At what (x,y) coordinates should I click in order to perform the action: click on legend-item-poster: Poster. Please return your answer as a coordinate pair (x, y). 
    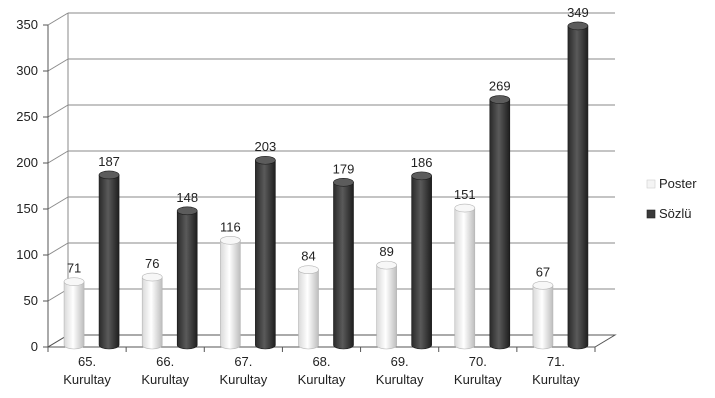
    Looking at the image, I should click on (671, 183).